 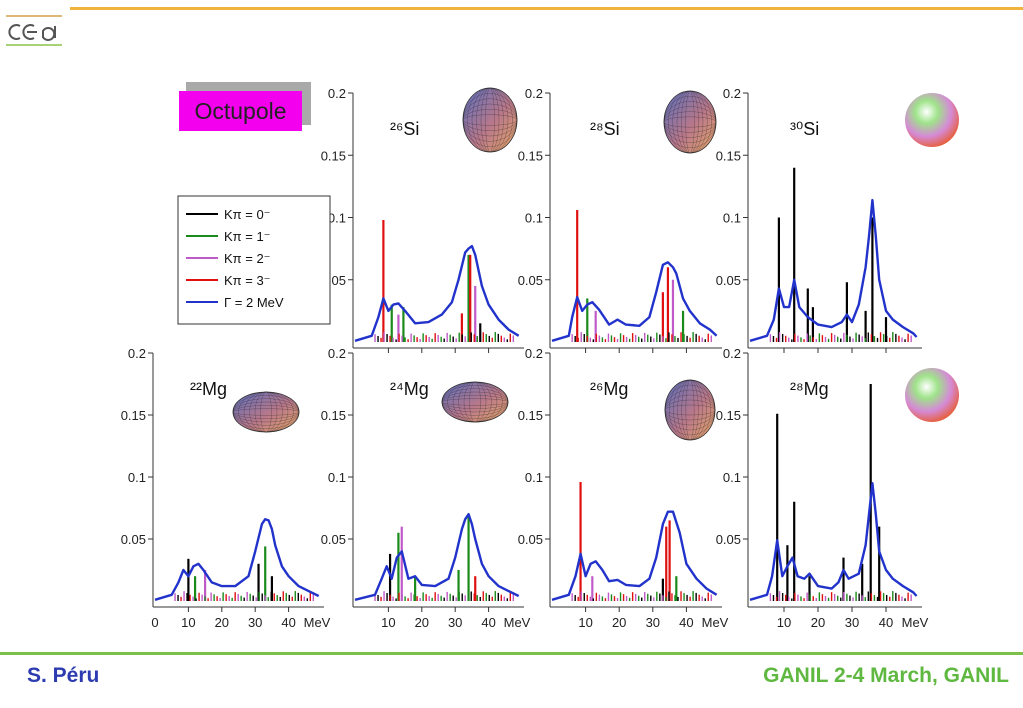 What do you see at coordinates (609, 389) in the screenshot?
I see `nucleus-label: ²⁶Mg` at bounding box center [609, 389].